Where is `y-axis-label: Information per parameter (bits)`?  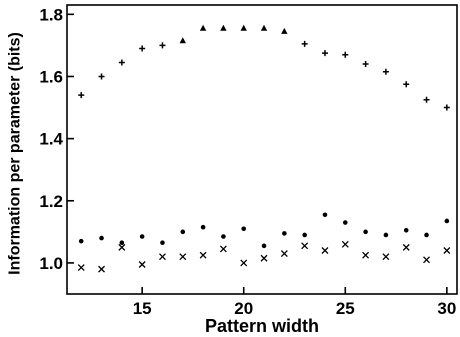 y-axis-label: Information per parameter (bits) is located at coordinates (15, 153).